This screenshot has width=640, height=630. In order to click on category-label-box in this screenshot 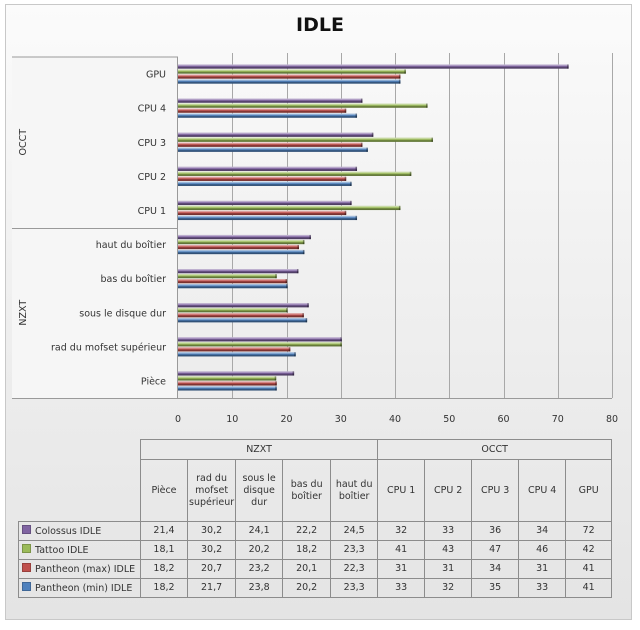, I will do `click(95, 227)`.